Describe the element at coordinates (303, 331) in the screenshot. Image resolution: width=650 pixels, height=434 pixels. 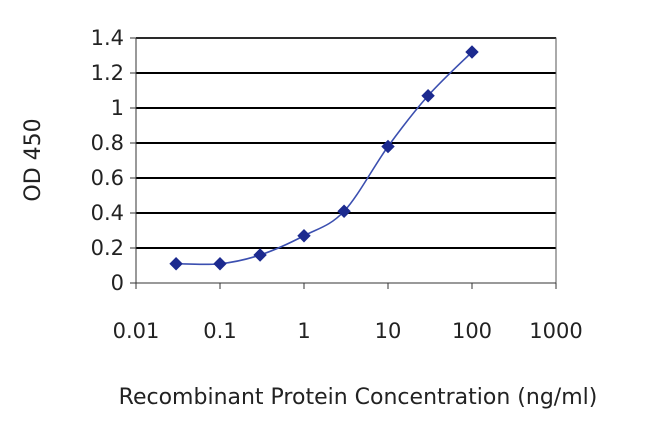
I see `x-tick-label: 1` at that location.